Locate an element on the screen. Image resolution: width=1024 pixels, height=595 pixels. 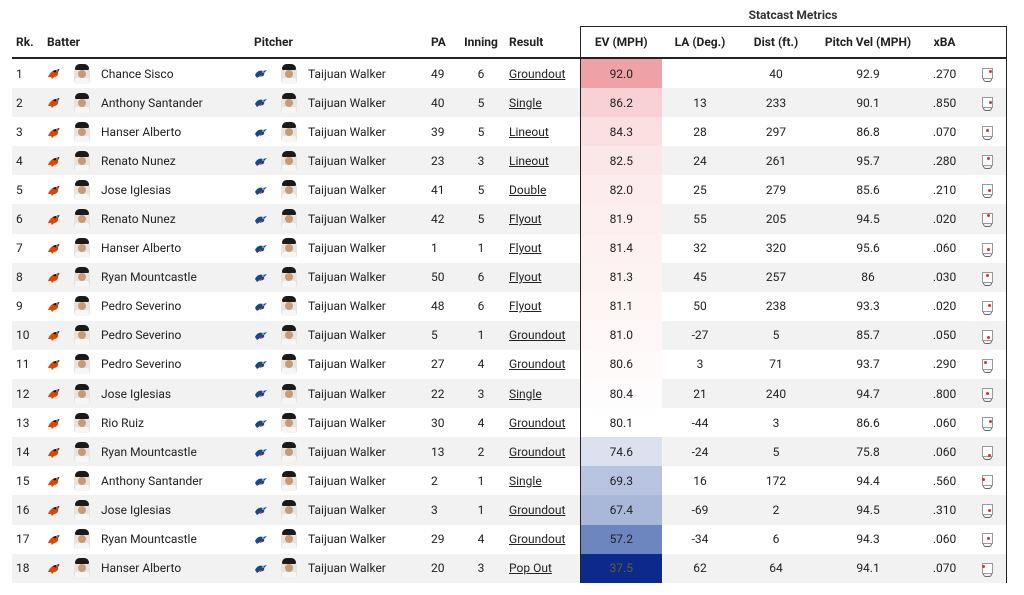
col-header-la: LA (Deg.) is located at coordinates (700, 42).